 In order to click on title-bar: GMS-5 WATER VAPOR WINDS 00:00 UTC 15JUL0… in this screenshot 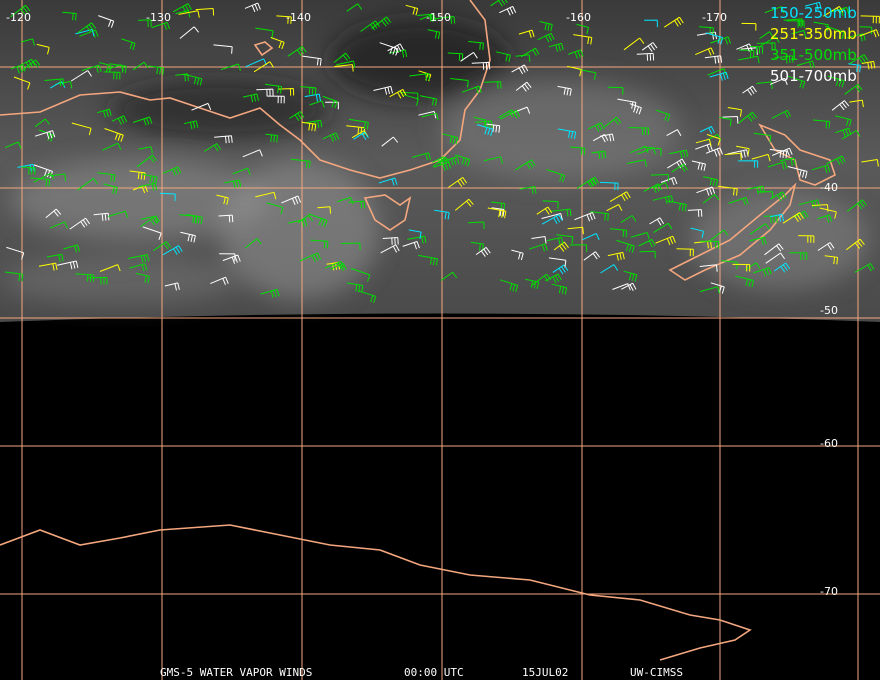, I will do `click(421, 672)`.